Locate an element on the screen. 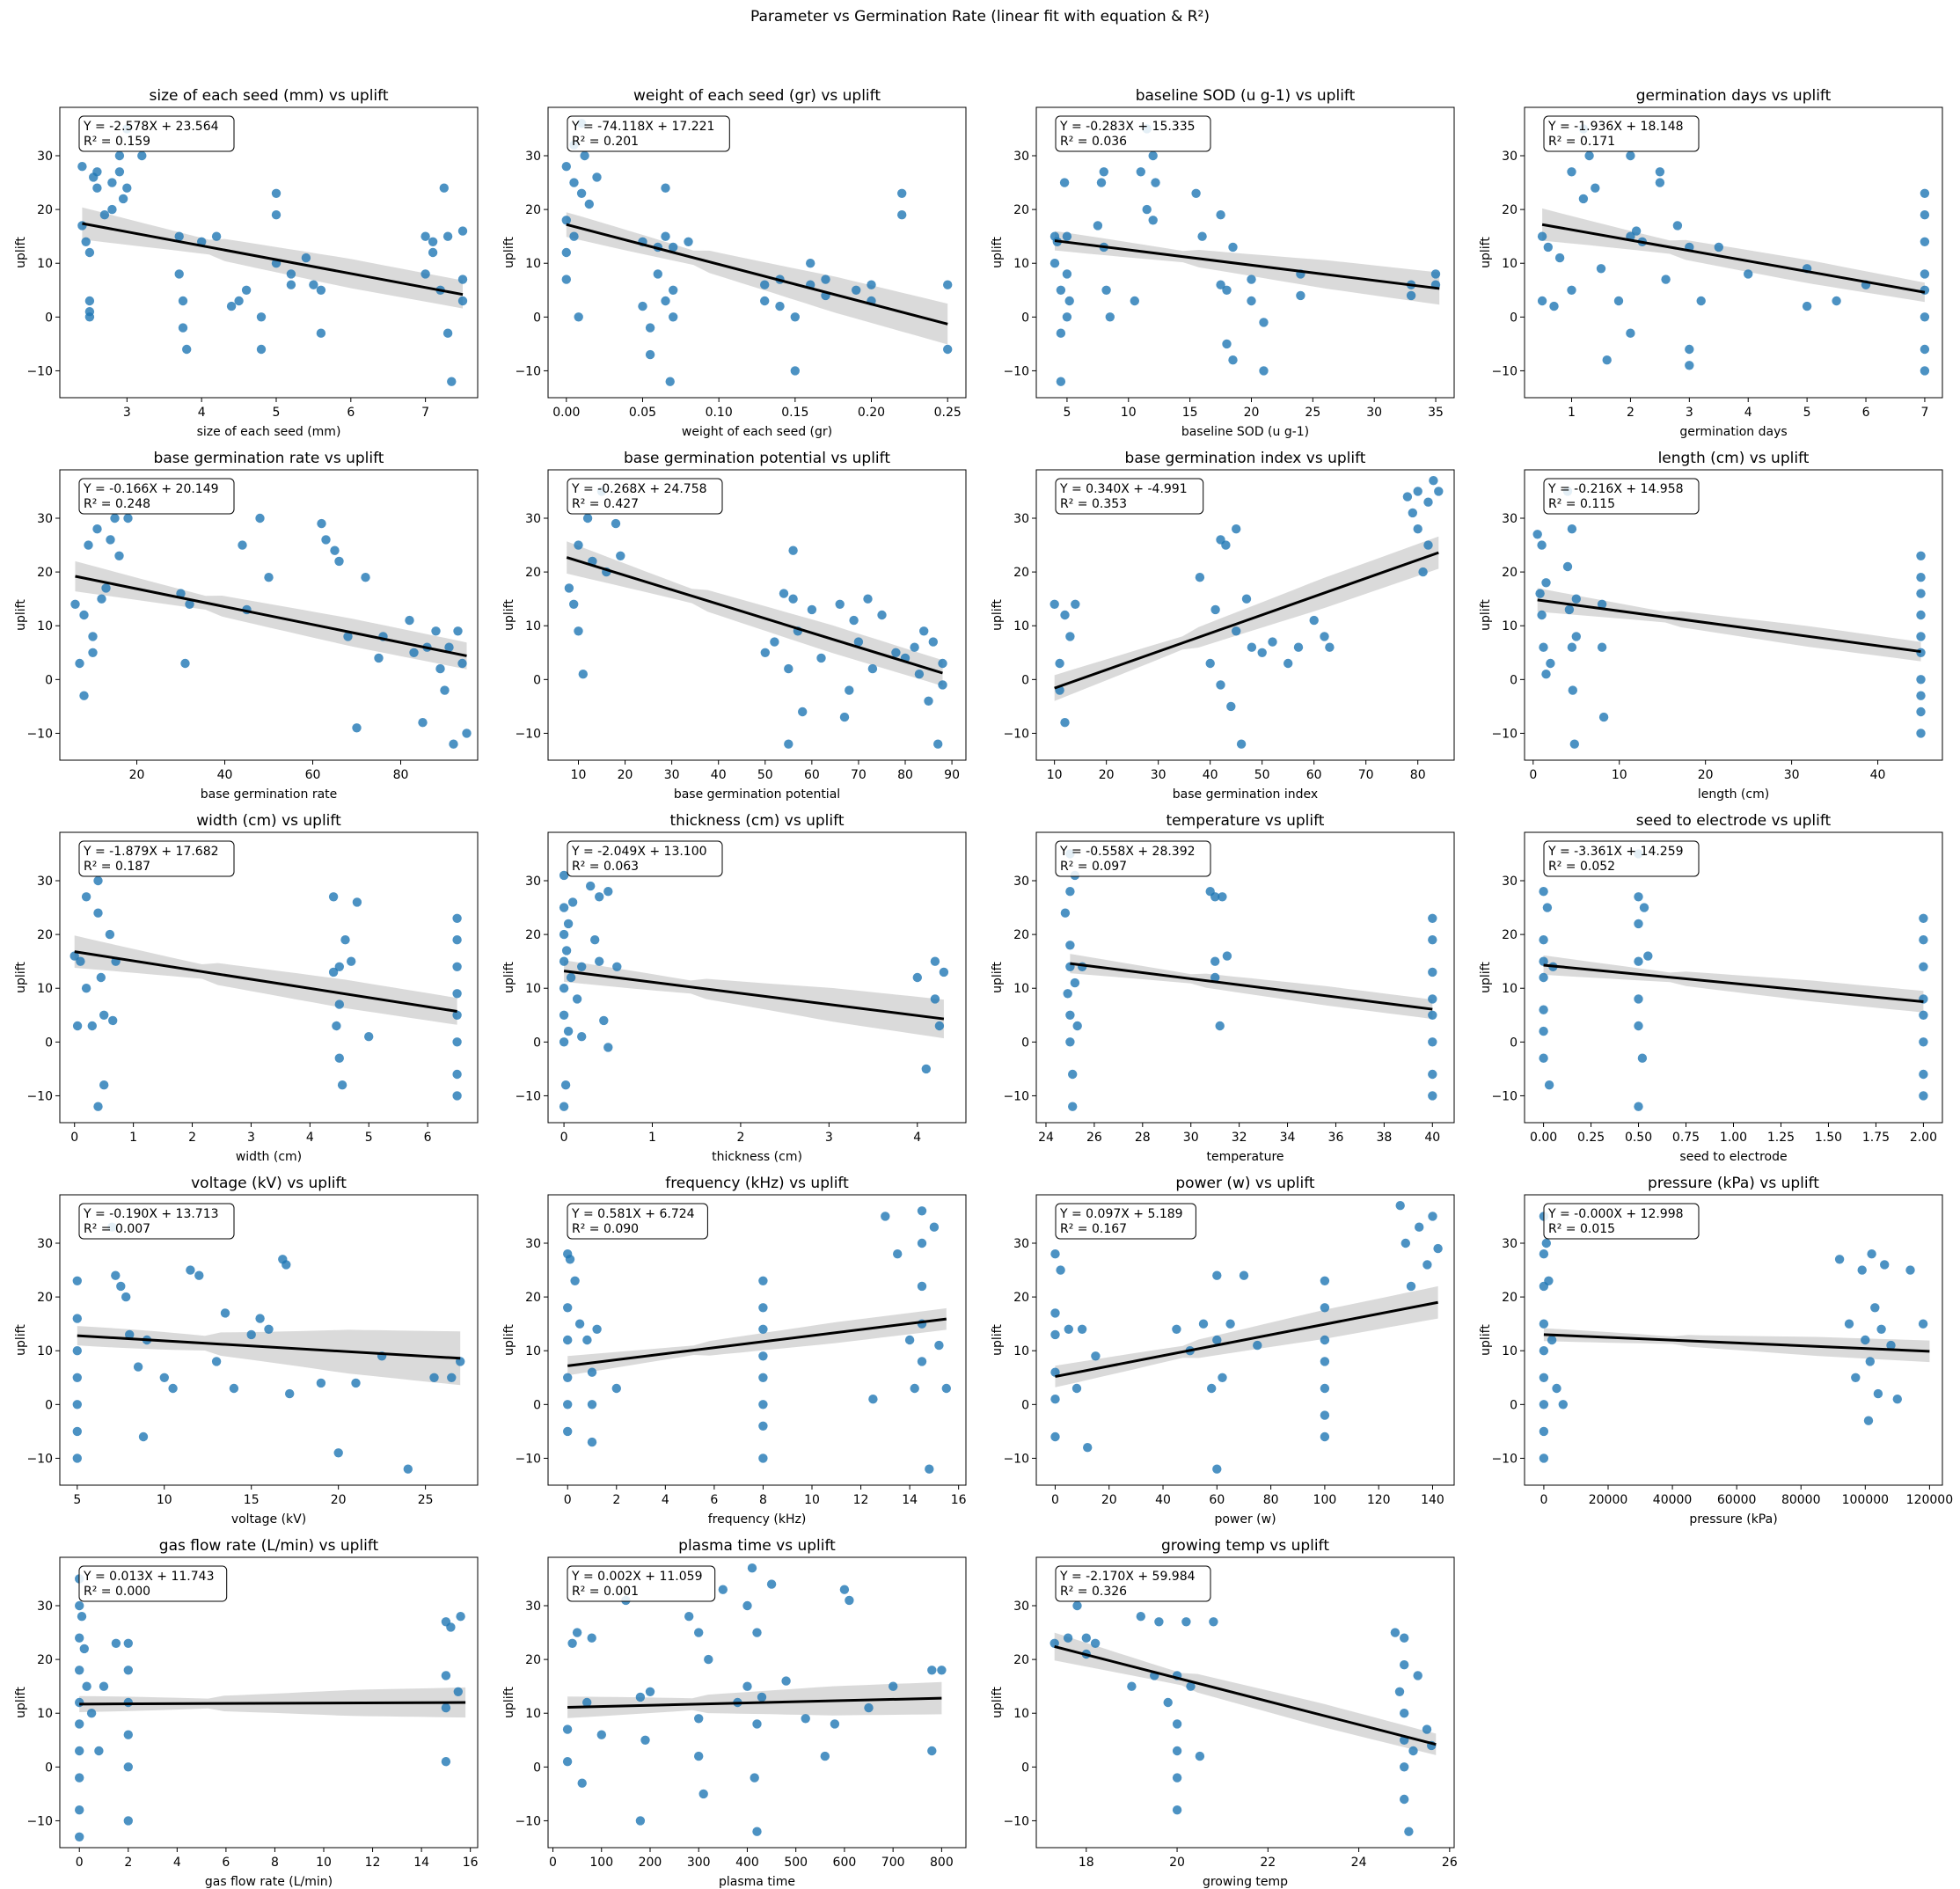 The height and width of the screenshot is (1889, 1960). y-axis-label: uplift is located at coordinates (509, 252).